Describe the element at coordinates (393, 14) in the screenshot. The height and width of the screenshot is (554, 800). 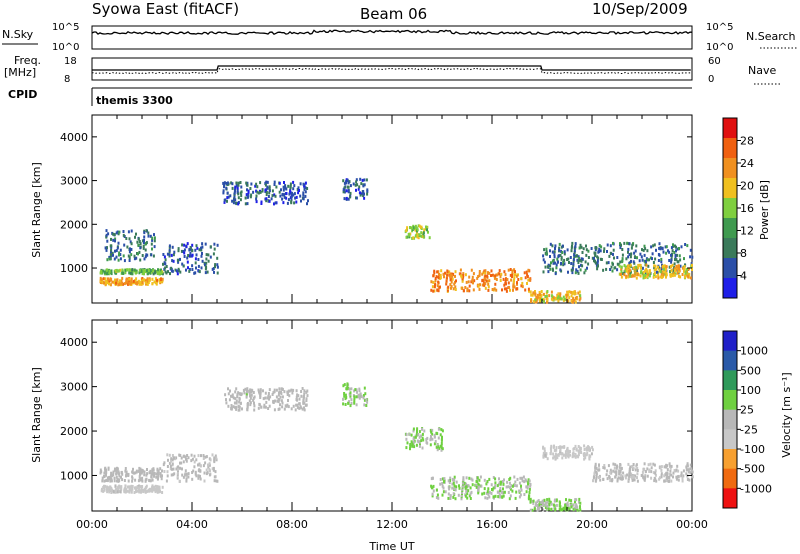
I see `beam-title: Beam 06` at that location.